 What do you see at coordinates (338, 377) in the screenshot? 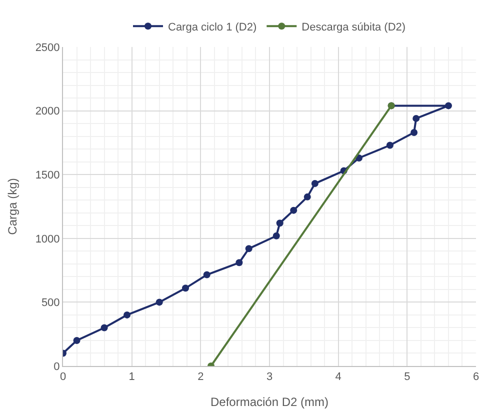
I see `x-tick-label: 4` at bounding box center [338, 377].